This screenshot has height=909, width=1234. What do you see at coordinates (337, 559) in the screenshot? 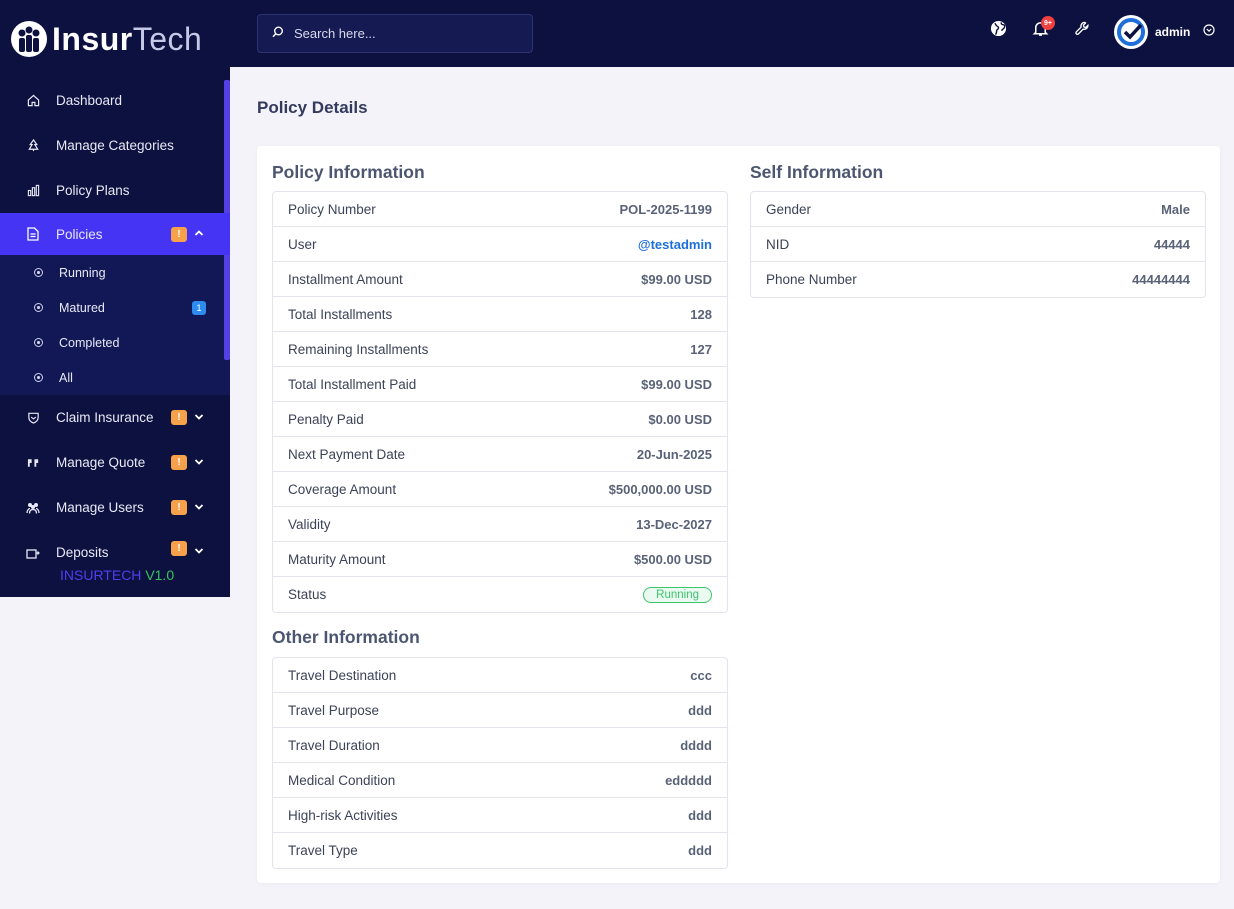
I see `row-label: Maturity Amount` at bounding box center [337, 559].